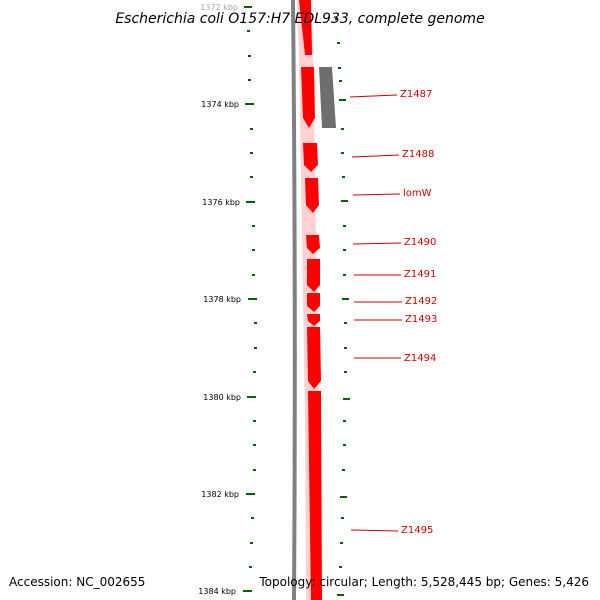 Image resolution: width=600 pixels, height=600 pixels. What do you see at coordinates (313, 244) in the screenshot?
I see `feature-block-z1490` at bounding box center [313, 244].